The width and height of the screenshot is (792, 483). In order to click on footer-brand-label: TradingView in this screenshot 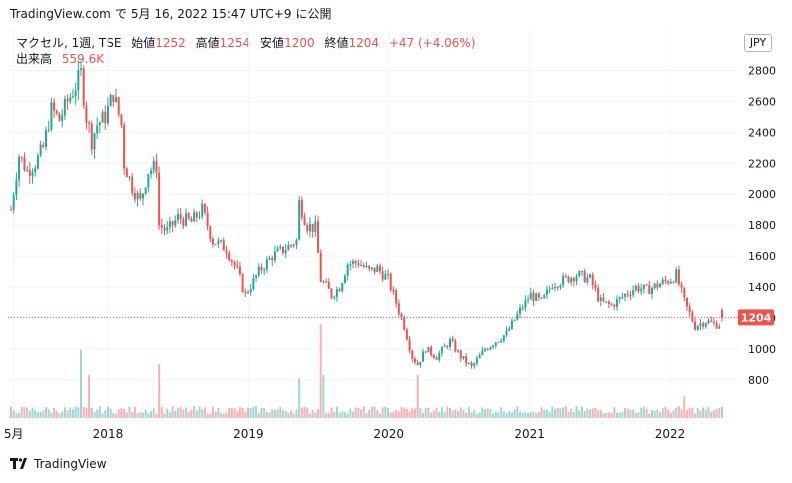, I will do `click(70, 464)`.